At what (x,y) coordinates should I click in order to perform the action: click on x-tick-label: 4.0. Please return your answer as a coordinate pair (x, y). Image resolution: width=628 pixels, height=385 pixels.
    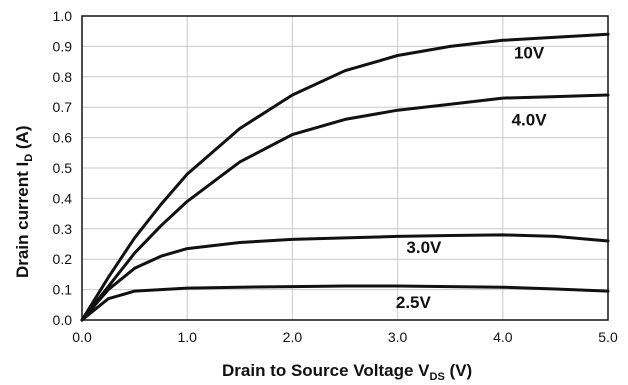
    Looking at the image, I should click on (503, 337).